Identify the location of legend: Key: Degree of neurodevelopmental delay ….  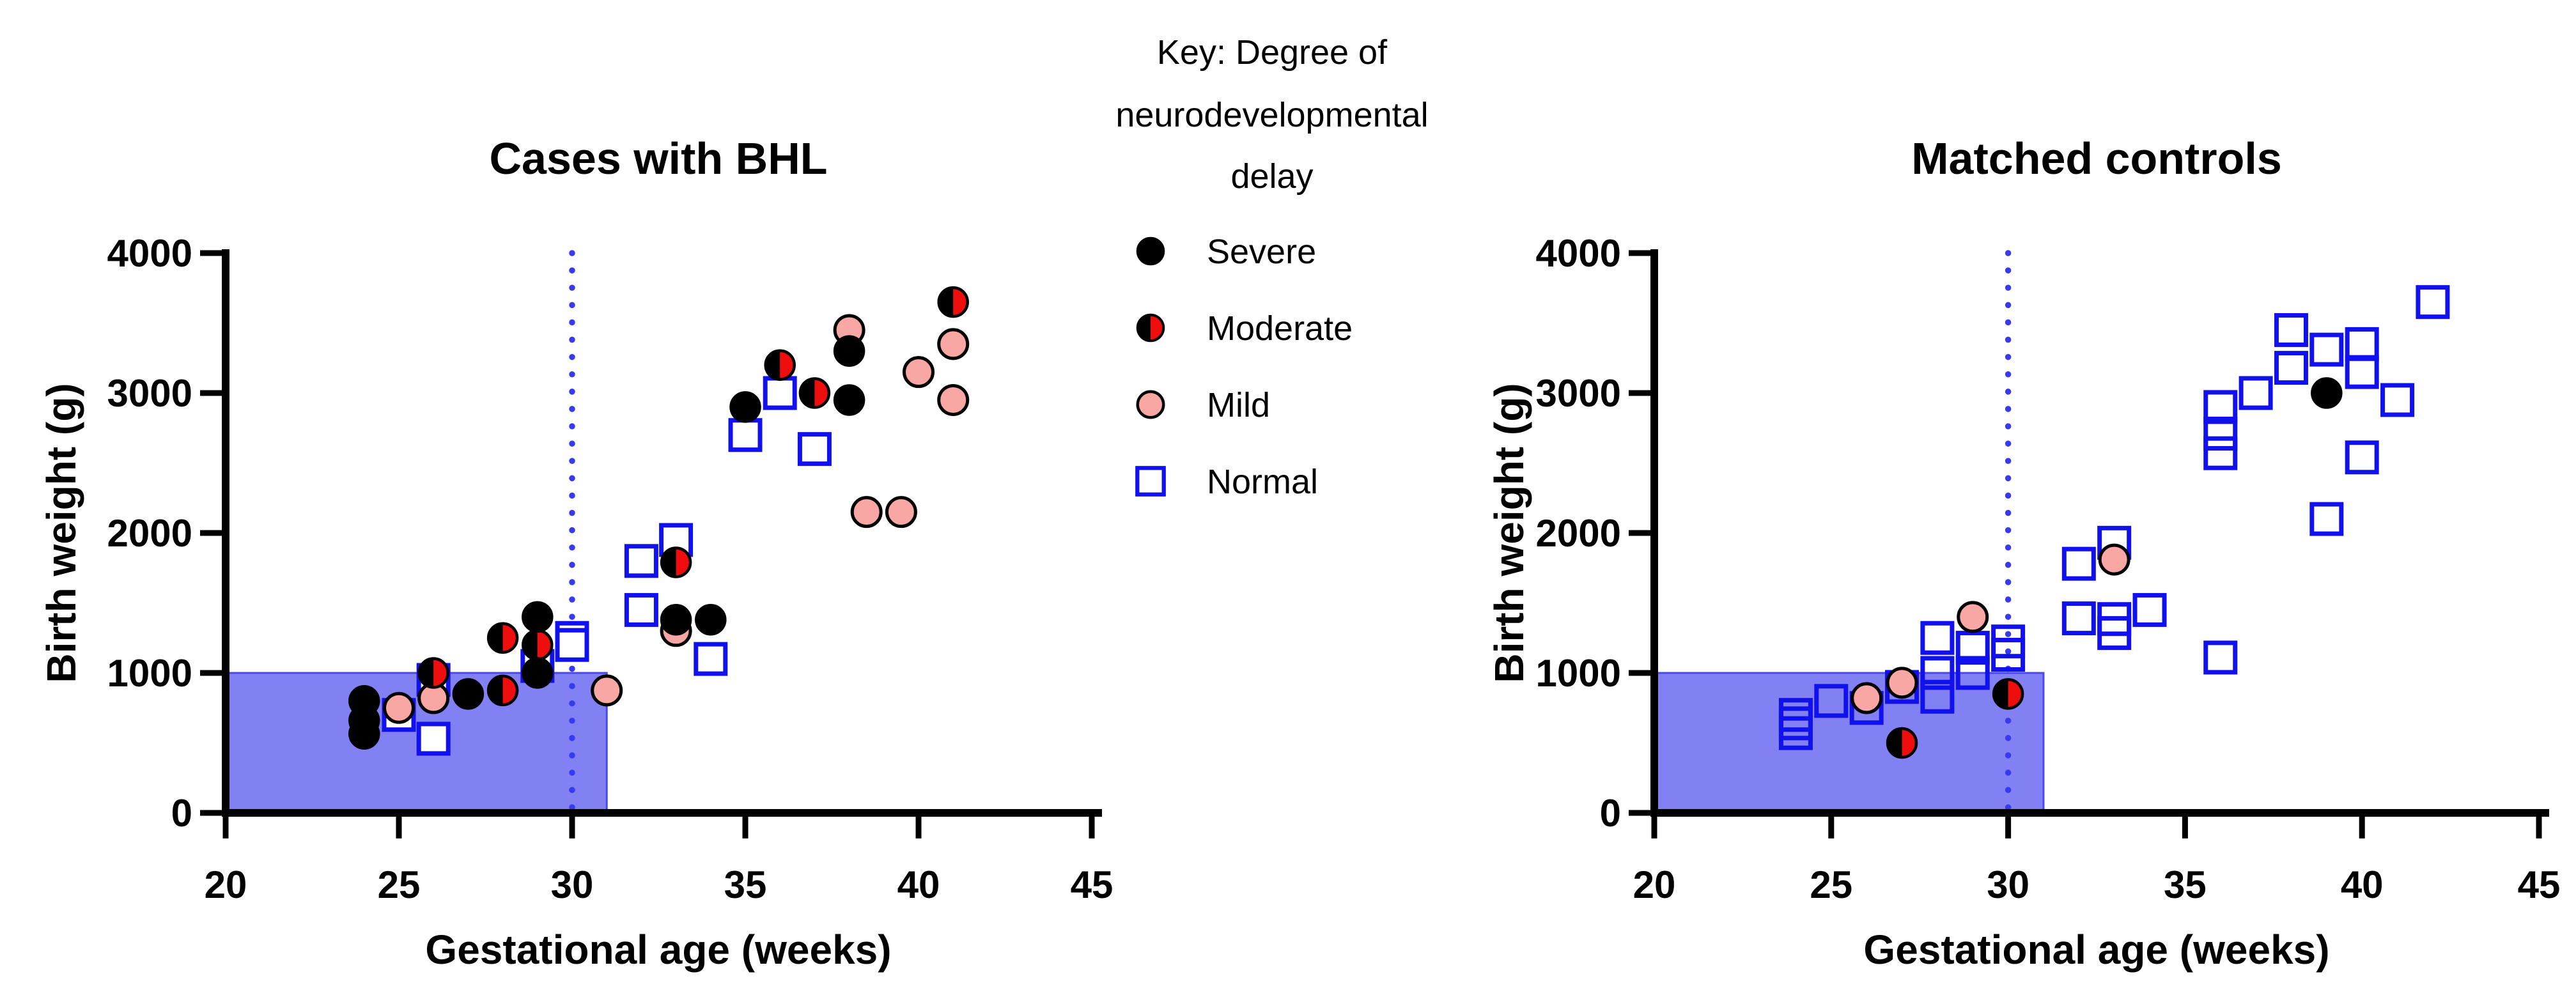
(1271, 267).